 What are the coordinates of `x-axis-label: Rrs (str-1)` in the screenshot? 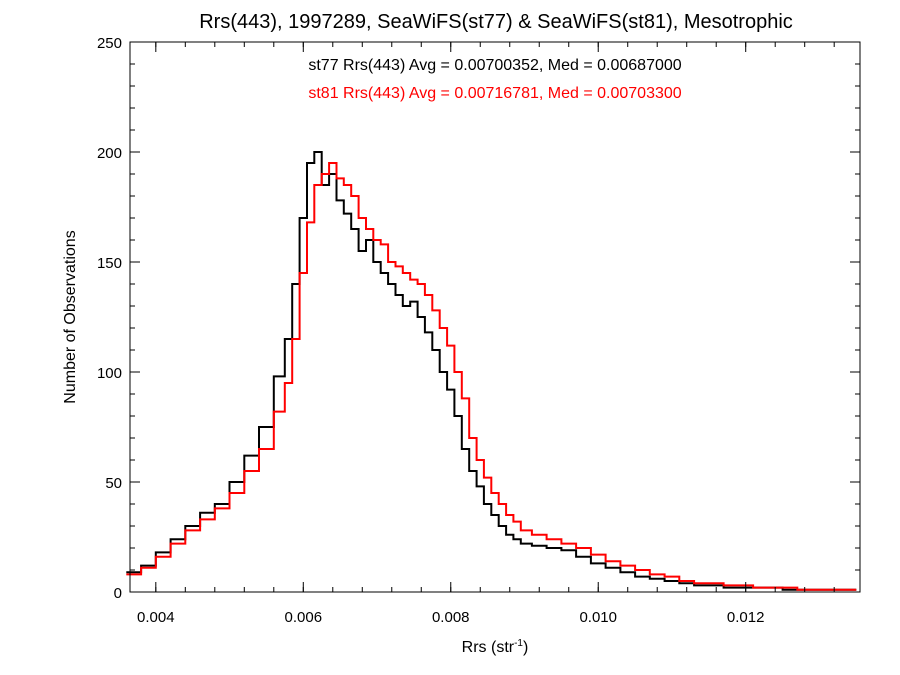 It's located at (495, 647).